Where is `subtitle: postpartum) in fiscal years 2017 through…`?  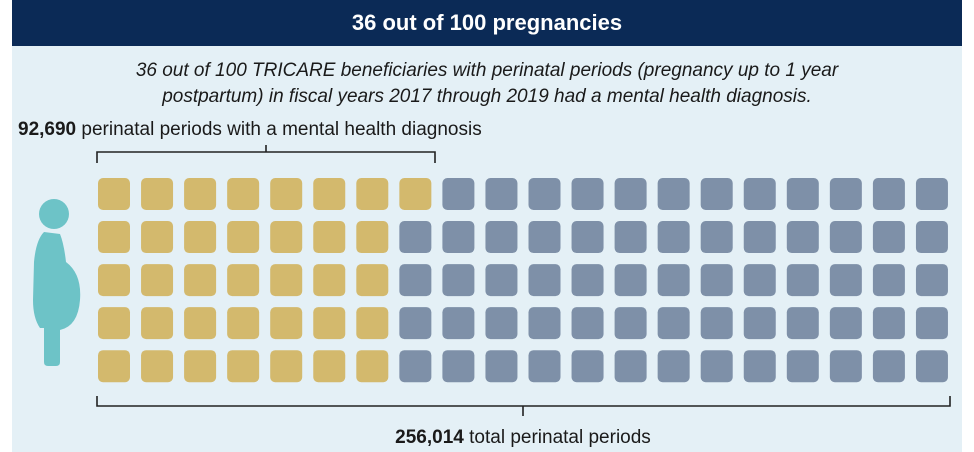
subtitle: postpartum) in fiscal years 2017 through… is located at coordinates (486, 96).